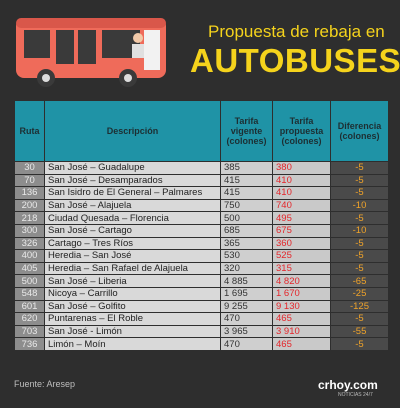  Describe the element at coordinates (355, 395) in the screenshot. I see `logo-tagline: NOTICIAS 24/7` at that location.